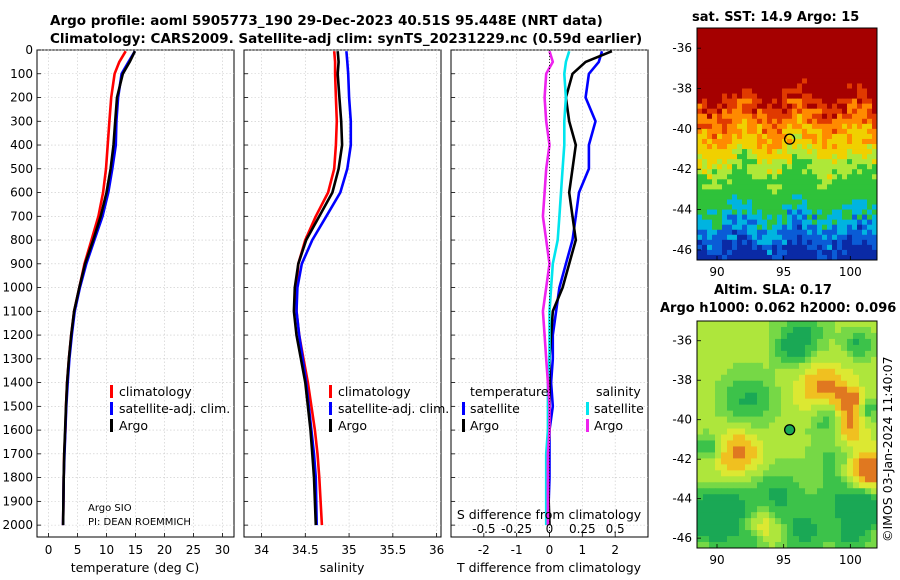 This screenshot has height=580, width=900. I want to click on legend-swatch-satellite, so click(330, 408).